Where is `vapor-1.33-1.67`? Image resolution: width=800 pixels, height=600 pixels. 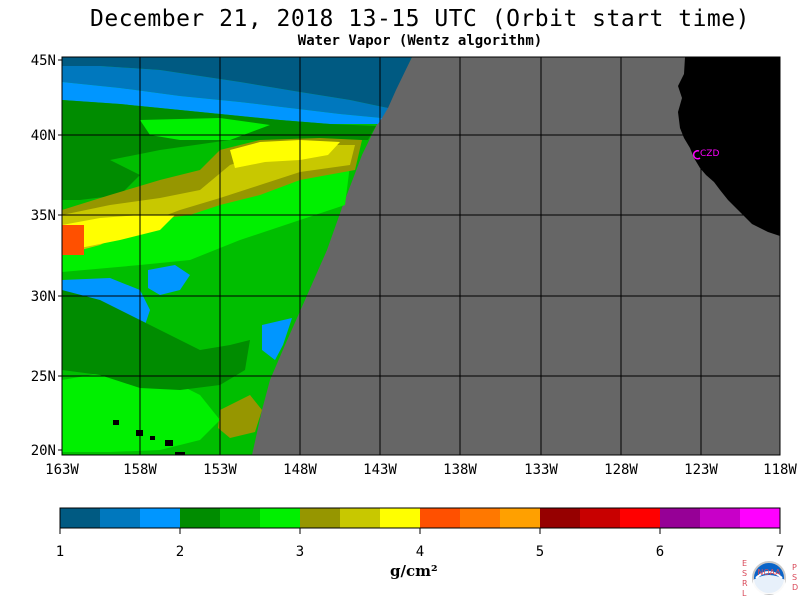 vapor-1.33-1.67 is located at coordinates (225, 92).